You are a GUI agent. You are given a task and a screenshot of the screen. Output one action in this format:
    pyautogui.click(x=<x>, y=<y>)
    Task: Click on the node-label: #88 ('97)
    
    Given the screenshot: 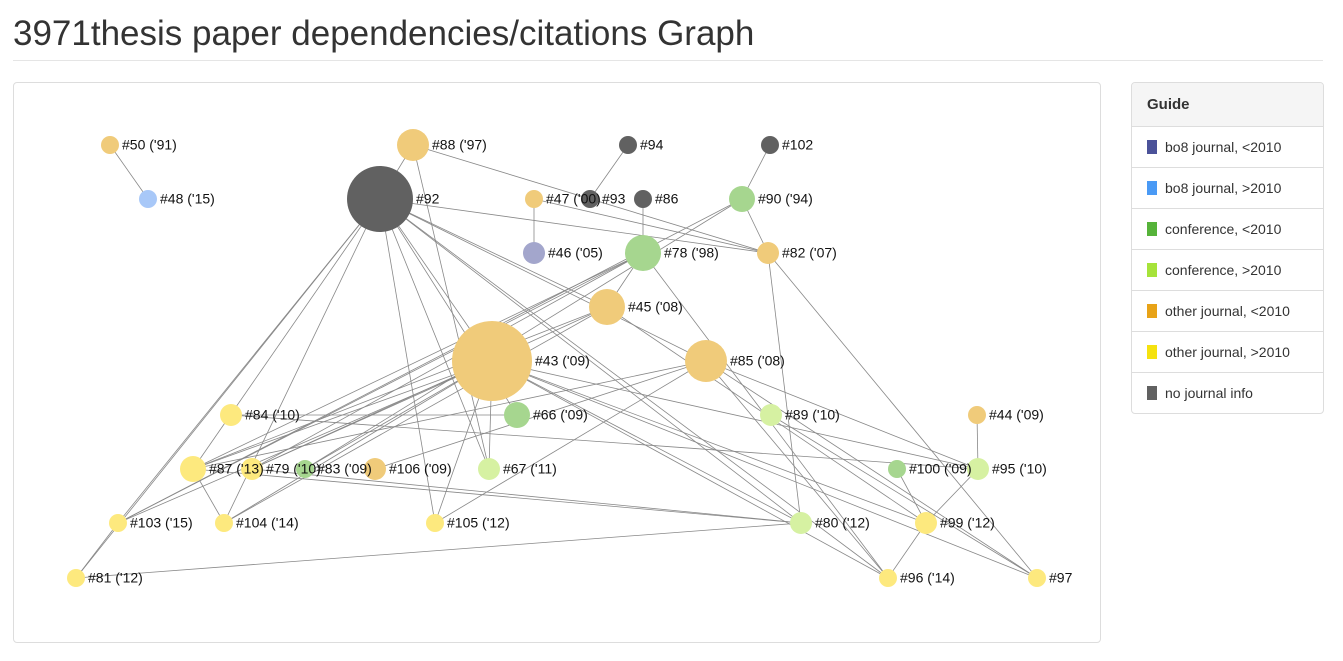 What is the action you would take?
    pyautogui.click(x=459, y=145)
    